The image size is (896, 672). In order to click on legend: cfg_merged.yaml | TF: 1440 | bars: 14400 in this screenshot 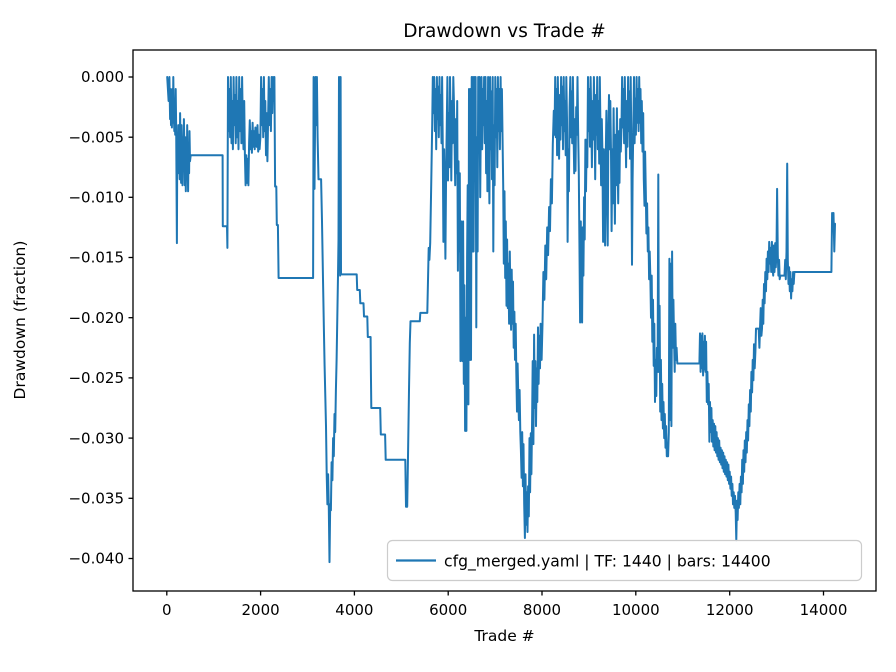, I will do `click(624, 560)`.